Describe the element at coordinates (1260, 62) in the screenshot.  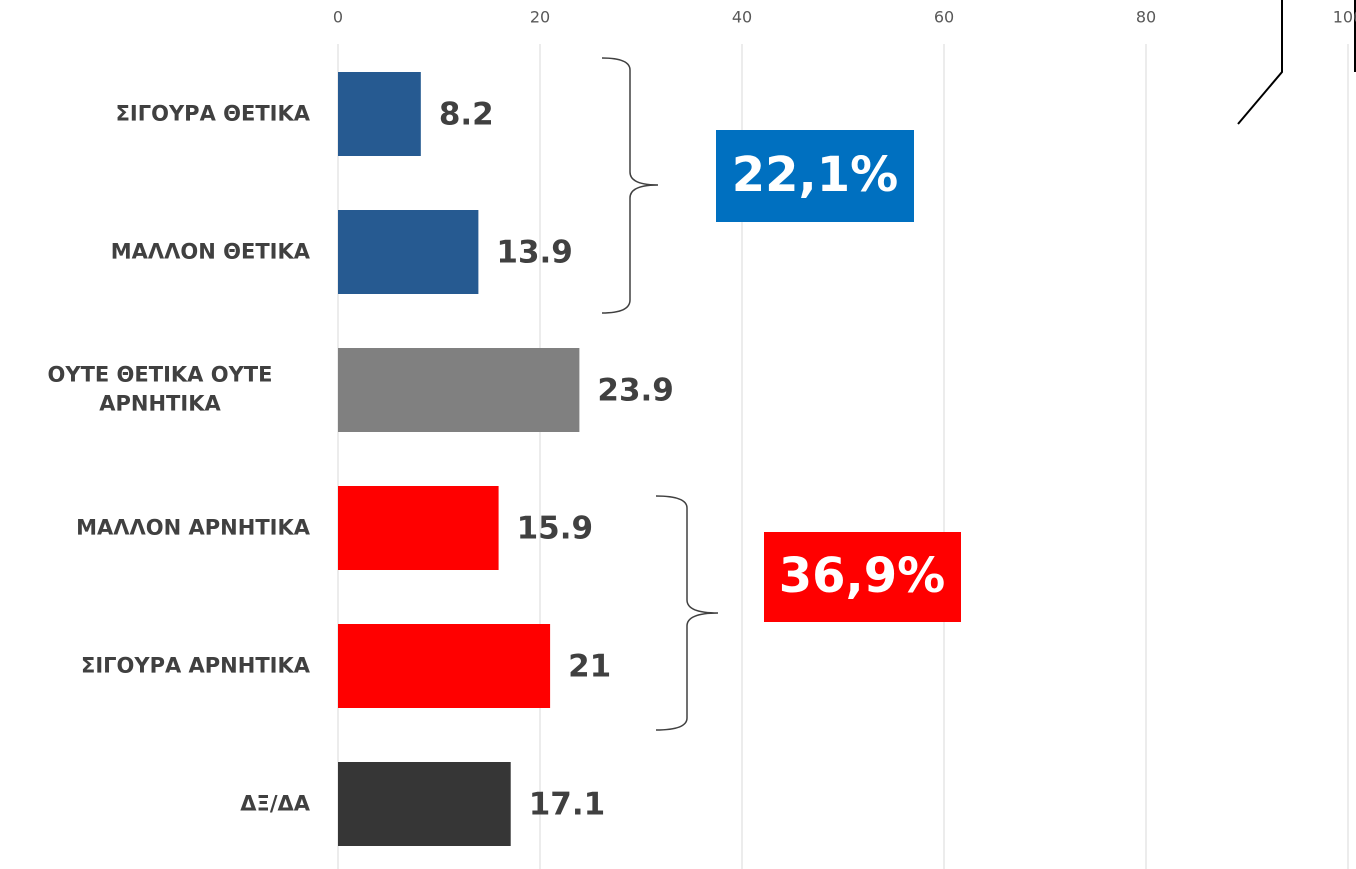
I see `decoration-line` at that location.